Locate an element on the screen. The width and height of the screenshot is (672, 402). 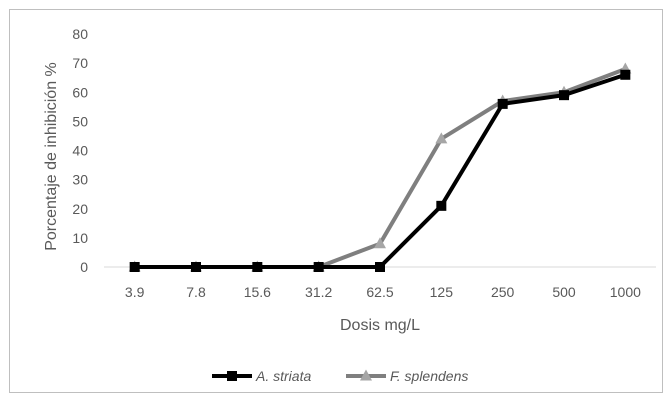
legend-item: A. striata is located at coordinates (261, 376).